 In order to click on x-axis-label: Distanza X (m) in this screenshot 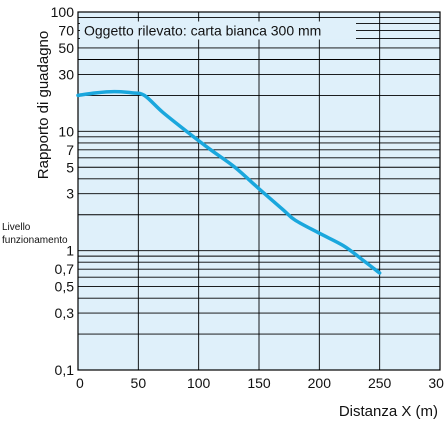, I will do `click(388, 411)`.